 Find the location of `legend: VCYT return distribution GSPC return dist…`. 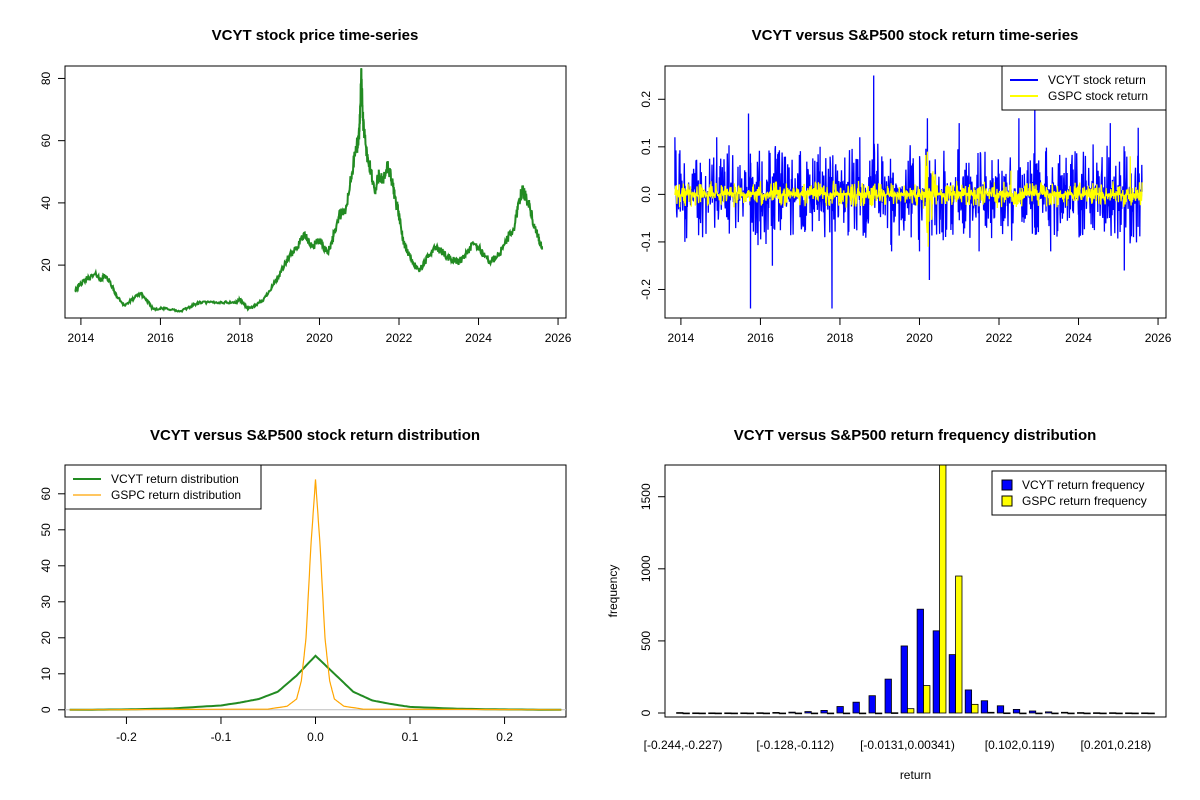

legend: VCYT return distribution GSPC return dist… is located at coordinates (163, 487).